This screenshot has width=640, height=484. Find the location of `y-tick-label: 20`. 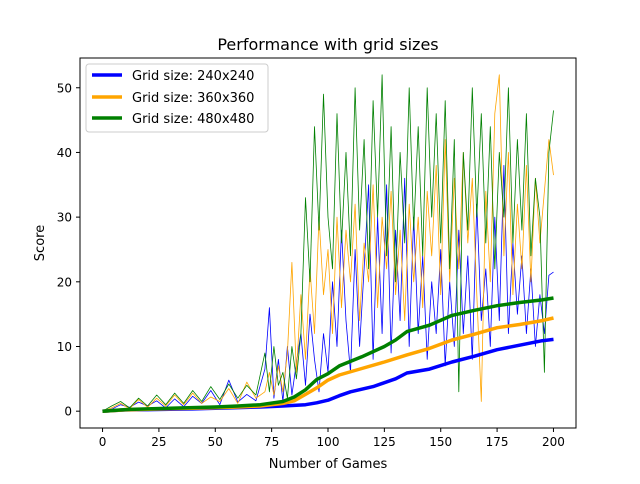

y-tick-label: 20 is located at coordinates (64, 282).